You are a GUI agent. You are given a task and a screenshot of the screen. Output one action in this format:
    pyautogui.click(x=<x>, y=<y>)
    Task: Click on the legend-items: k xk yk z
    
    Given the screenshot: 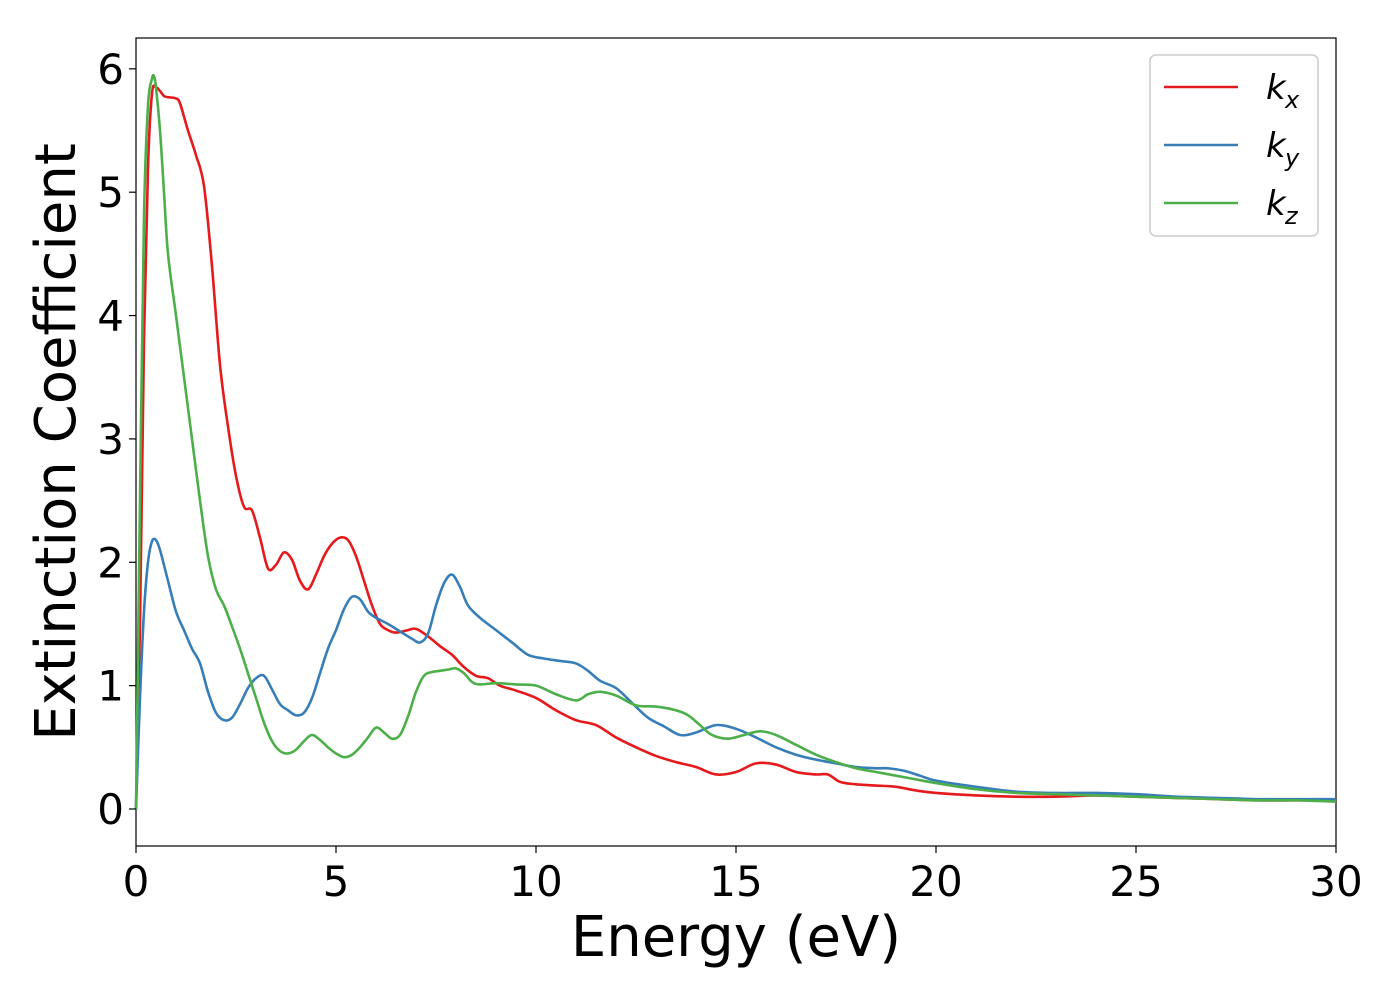 What is the action you would take?
    pyautogui.click(x=1232, y=149)
    